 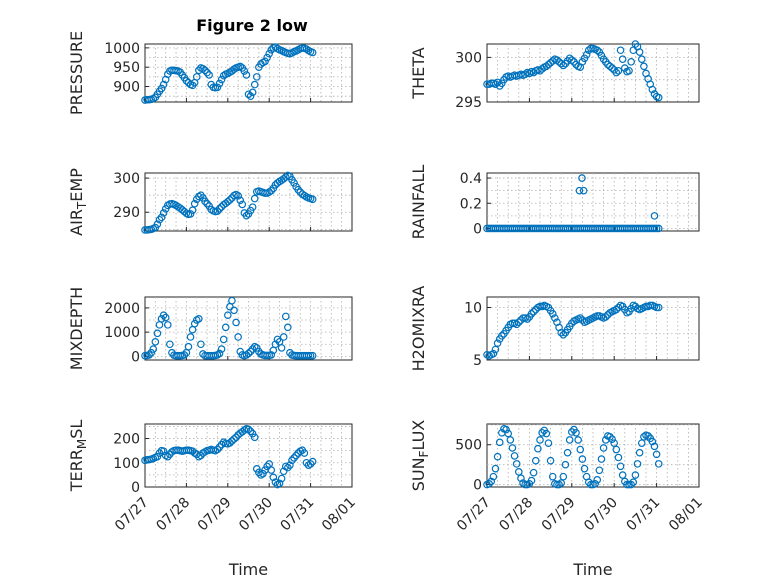 I want to click on y-tick-label: 5, so click(x=477, y=361).